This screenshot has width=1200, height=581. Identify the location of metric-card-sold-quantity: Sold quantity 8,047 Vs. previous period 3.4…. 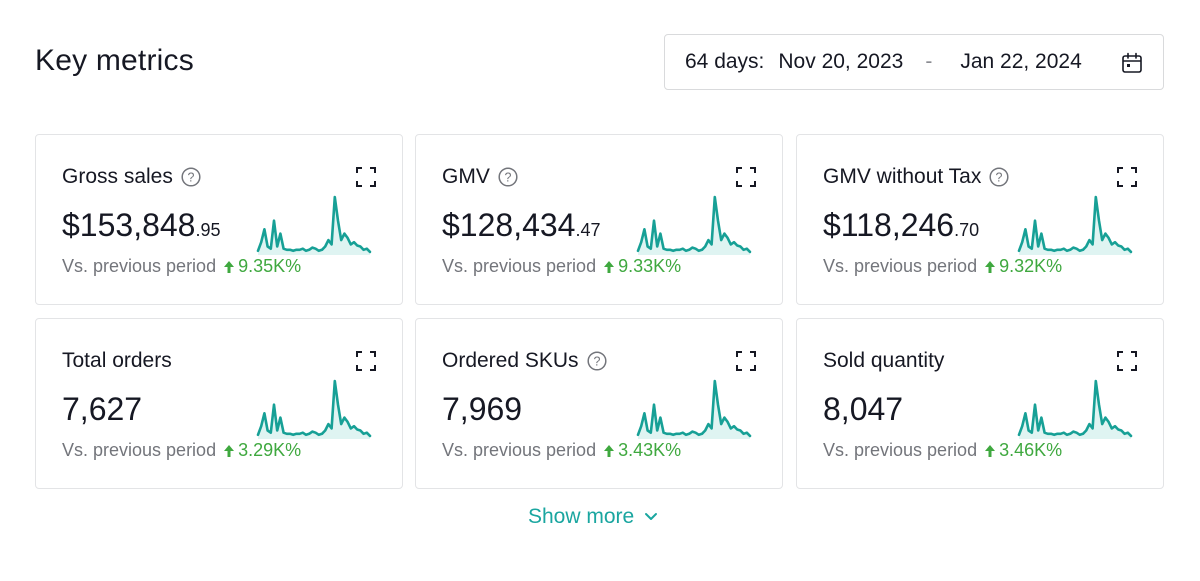
(980, 403).